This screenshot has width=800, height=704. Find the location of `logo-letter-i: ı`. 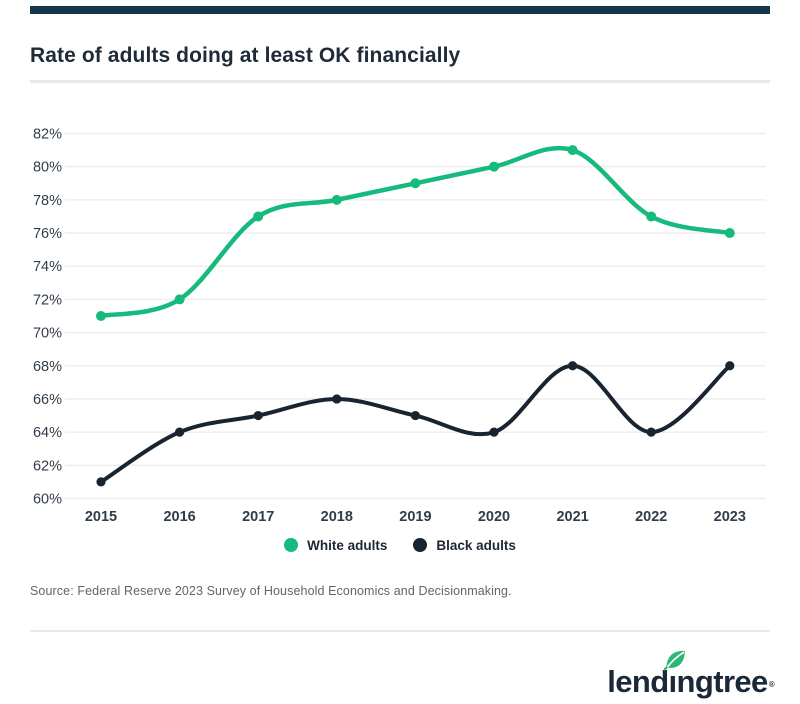

logo-letter-i: ı is located at coordinates (674, 674).